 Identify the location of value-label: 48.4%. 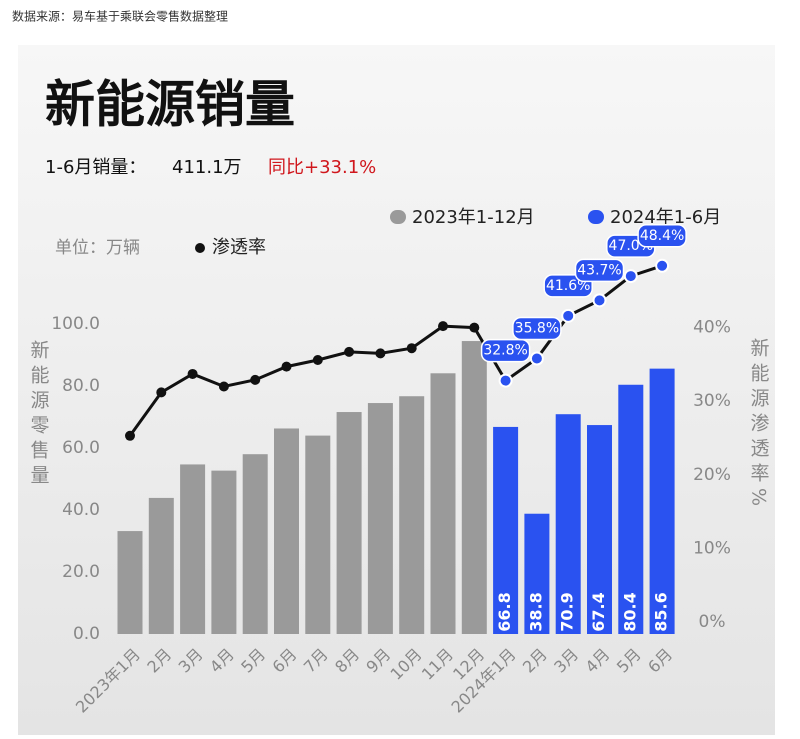
(662, 236).